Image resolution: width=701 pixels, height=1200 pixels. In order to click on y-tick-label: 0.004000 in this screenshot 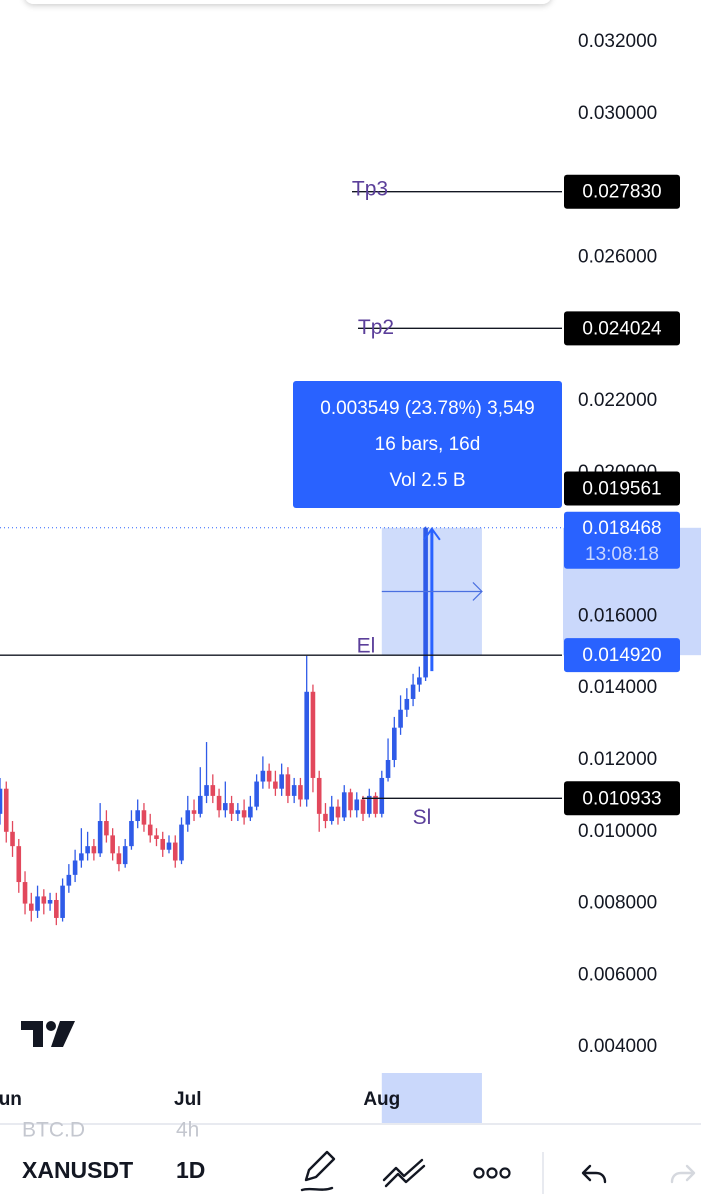, I will do `click(617, 1046)`.